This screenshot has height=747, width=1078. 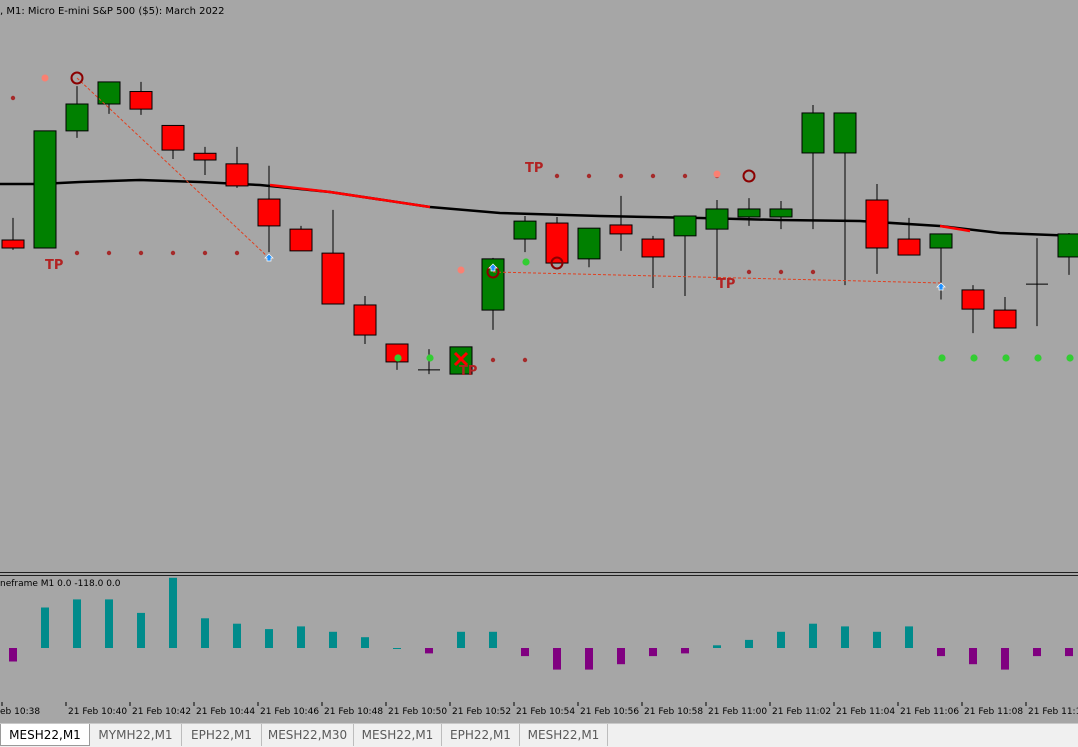 I want to click on tab-mymh22-m1: MYMH22,M1, so click(x=136, y=735).